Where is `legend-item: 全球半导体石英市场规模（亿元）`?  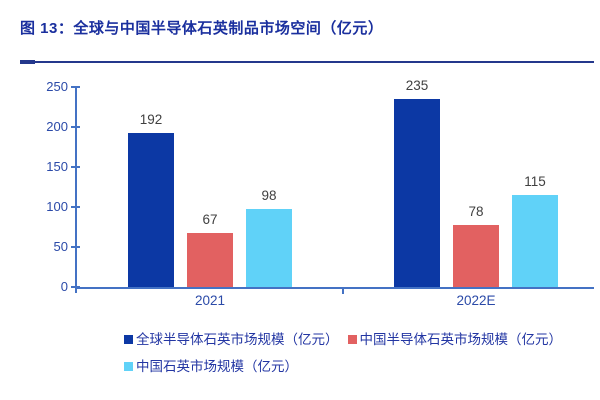 legend-item: 全球半导体石英市场规模（亿元） is located at coordinates (231, 339).